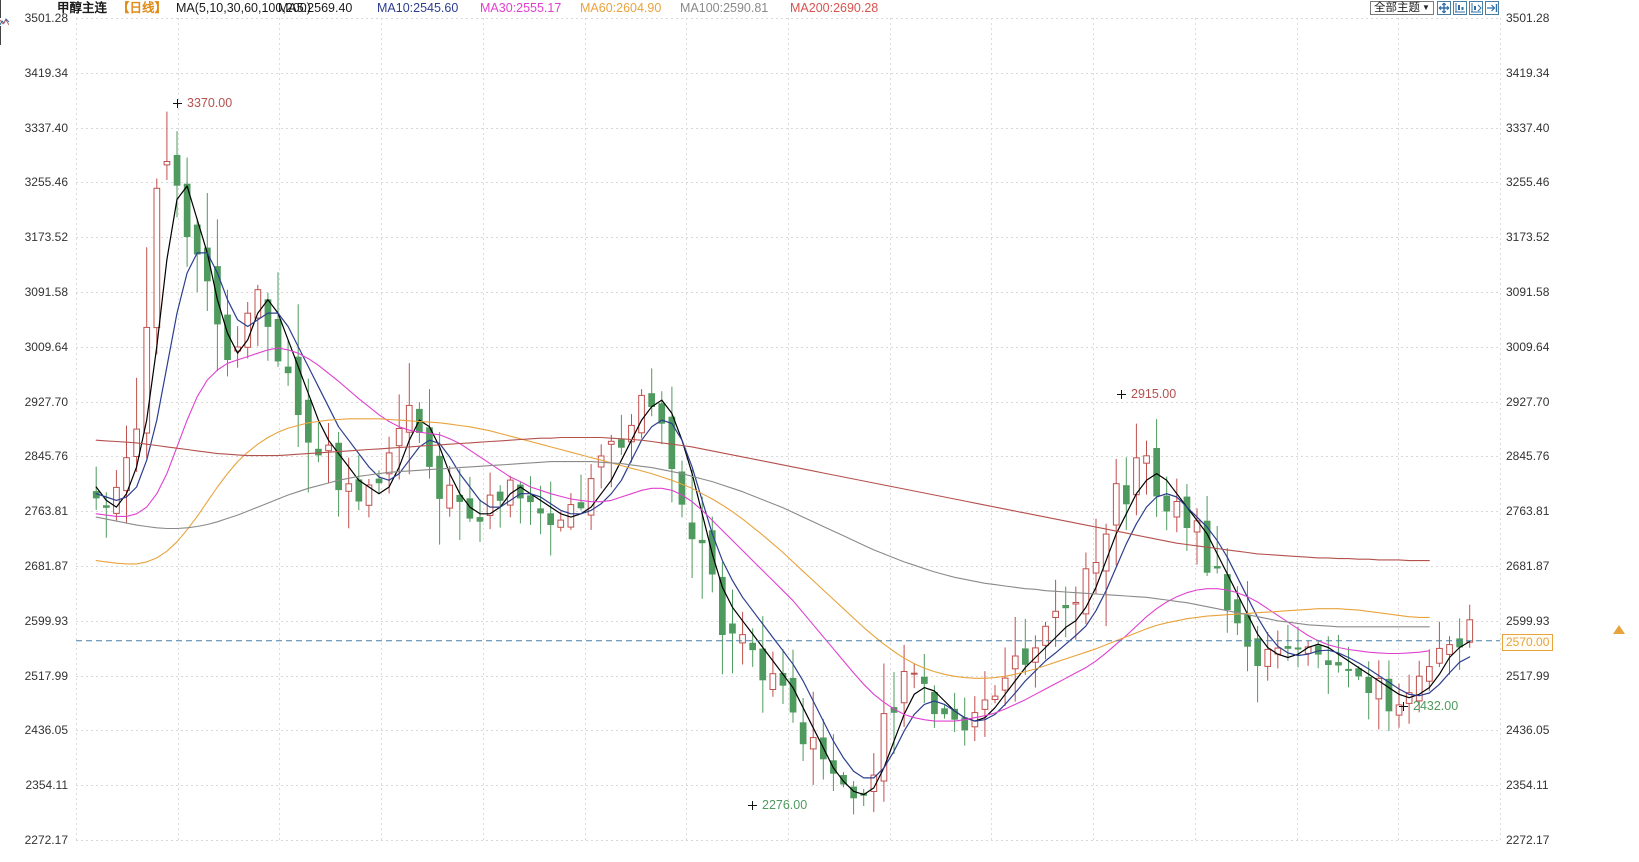 This screenshot has height=862, width=1639. What do you see at coordinates (1436, 706) in the screenshot?
I see `swing-low-2432: 2432.00` at bounding box center [1436, 706].